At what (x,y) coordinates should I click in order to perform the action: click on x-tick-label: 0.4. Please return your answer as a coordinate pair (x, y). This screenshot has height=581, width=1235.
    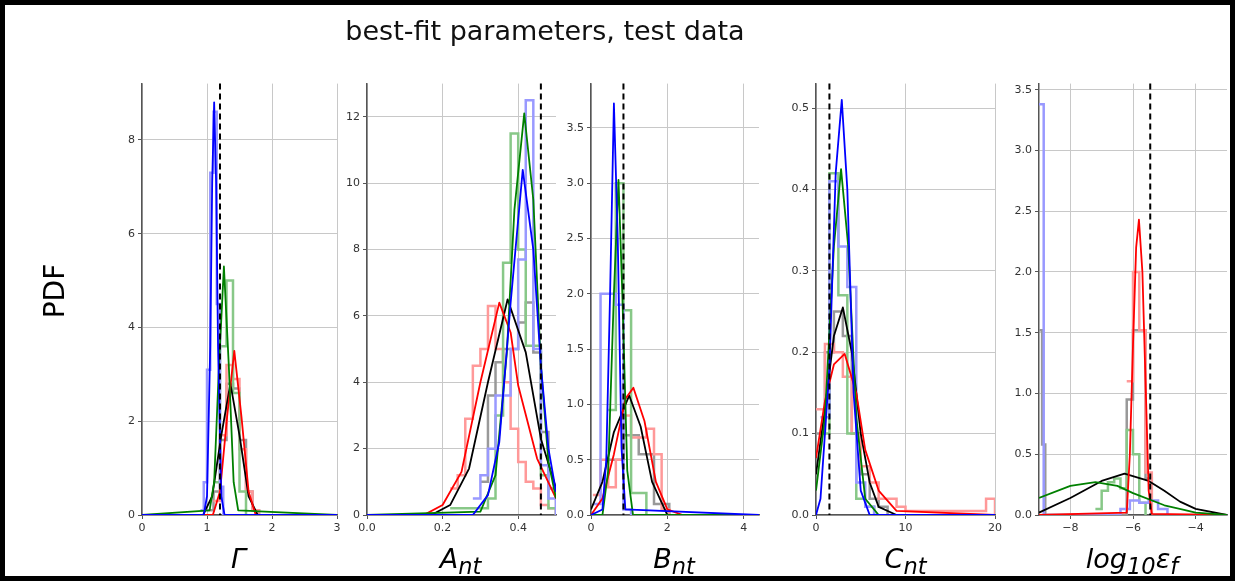
    Looking at the image, I should click on (518, 528).